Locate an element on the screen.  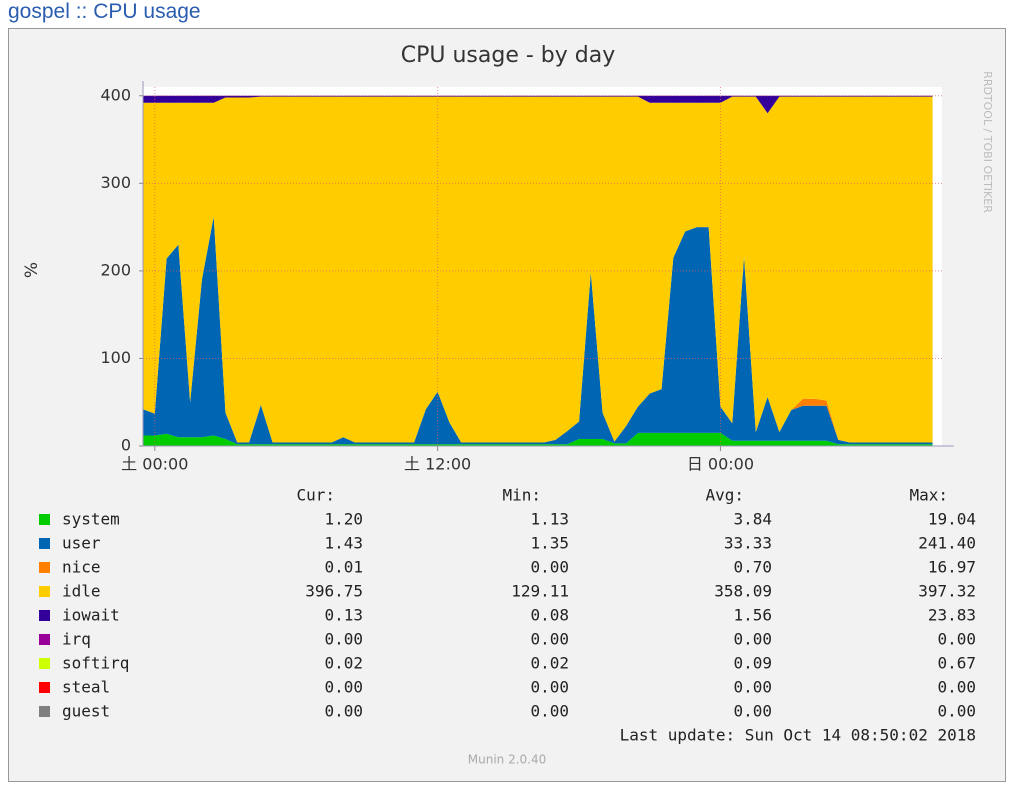
stats-header: Avg: is located at coordinates (724, 495).